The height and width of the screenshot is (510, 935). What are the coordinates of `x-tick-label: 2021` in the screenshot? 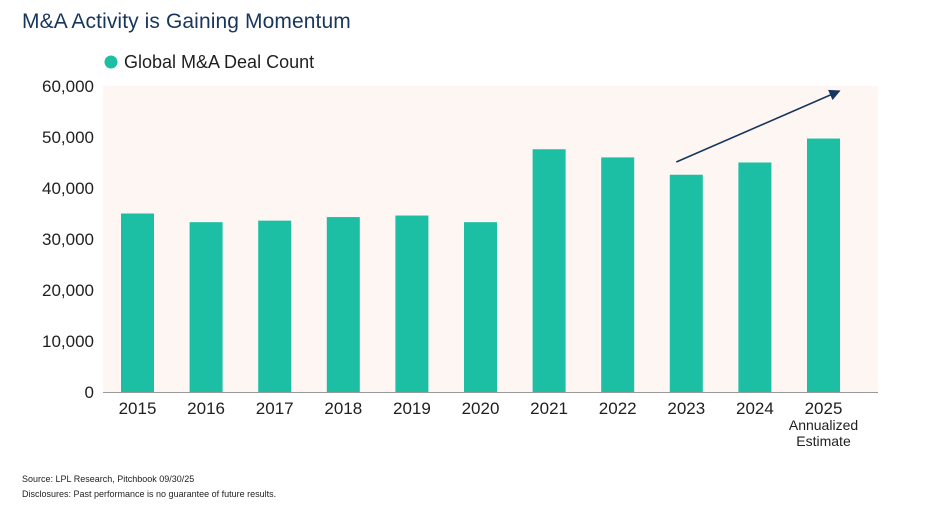 It's located at (549, 408).